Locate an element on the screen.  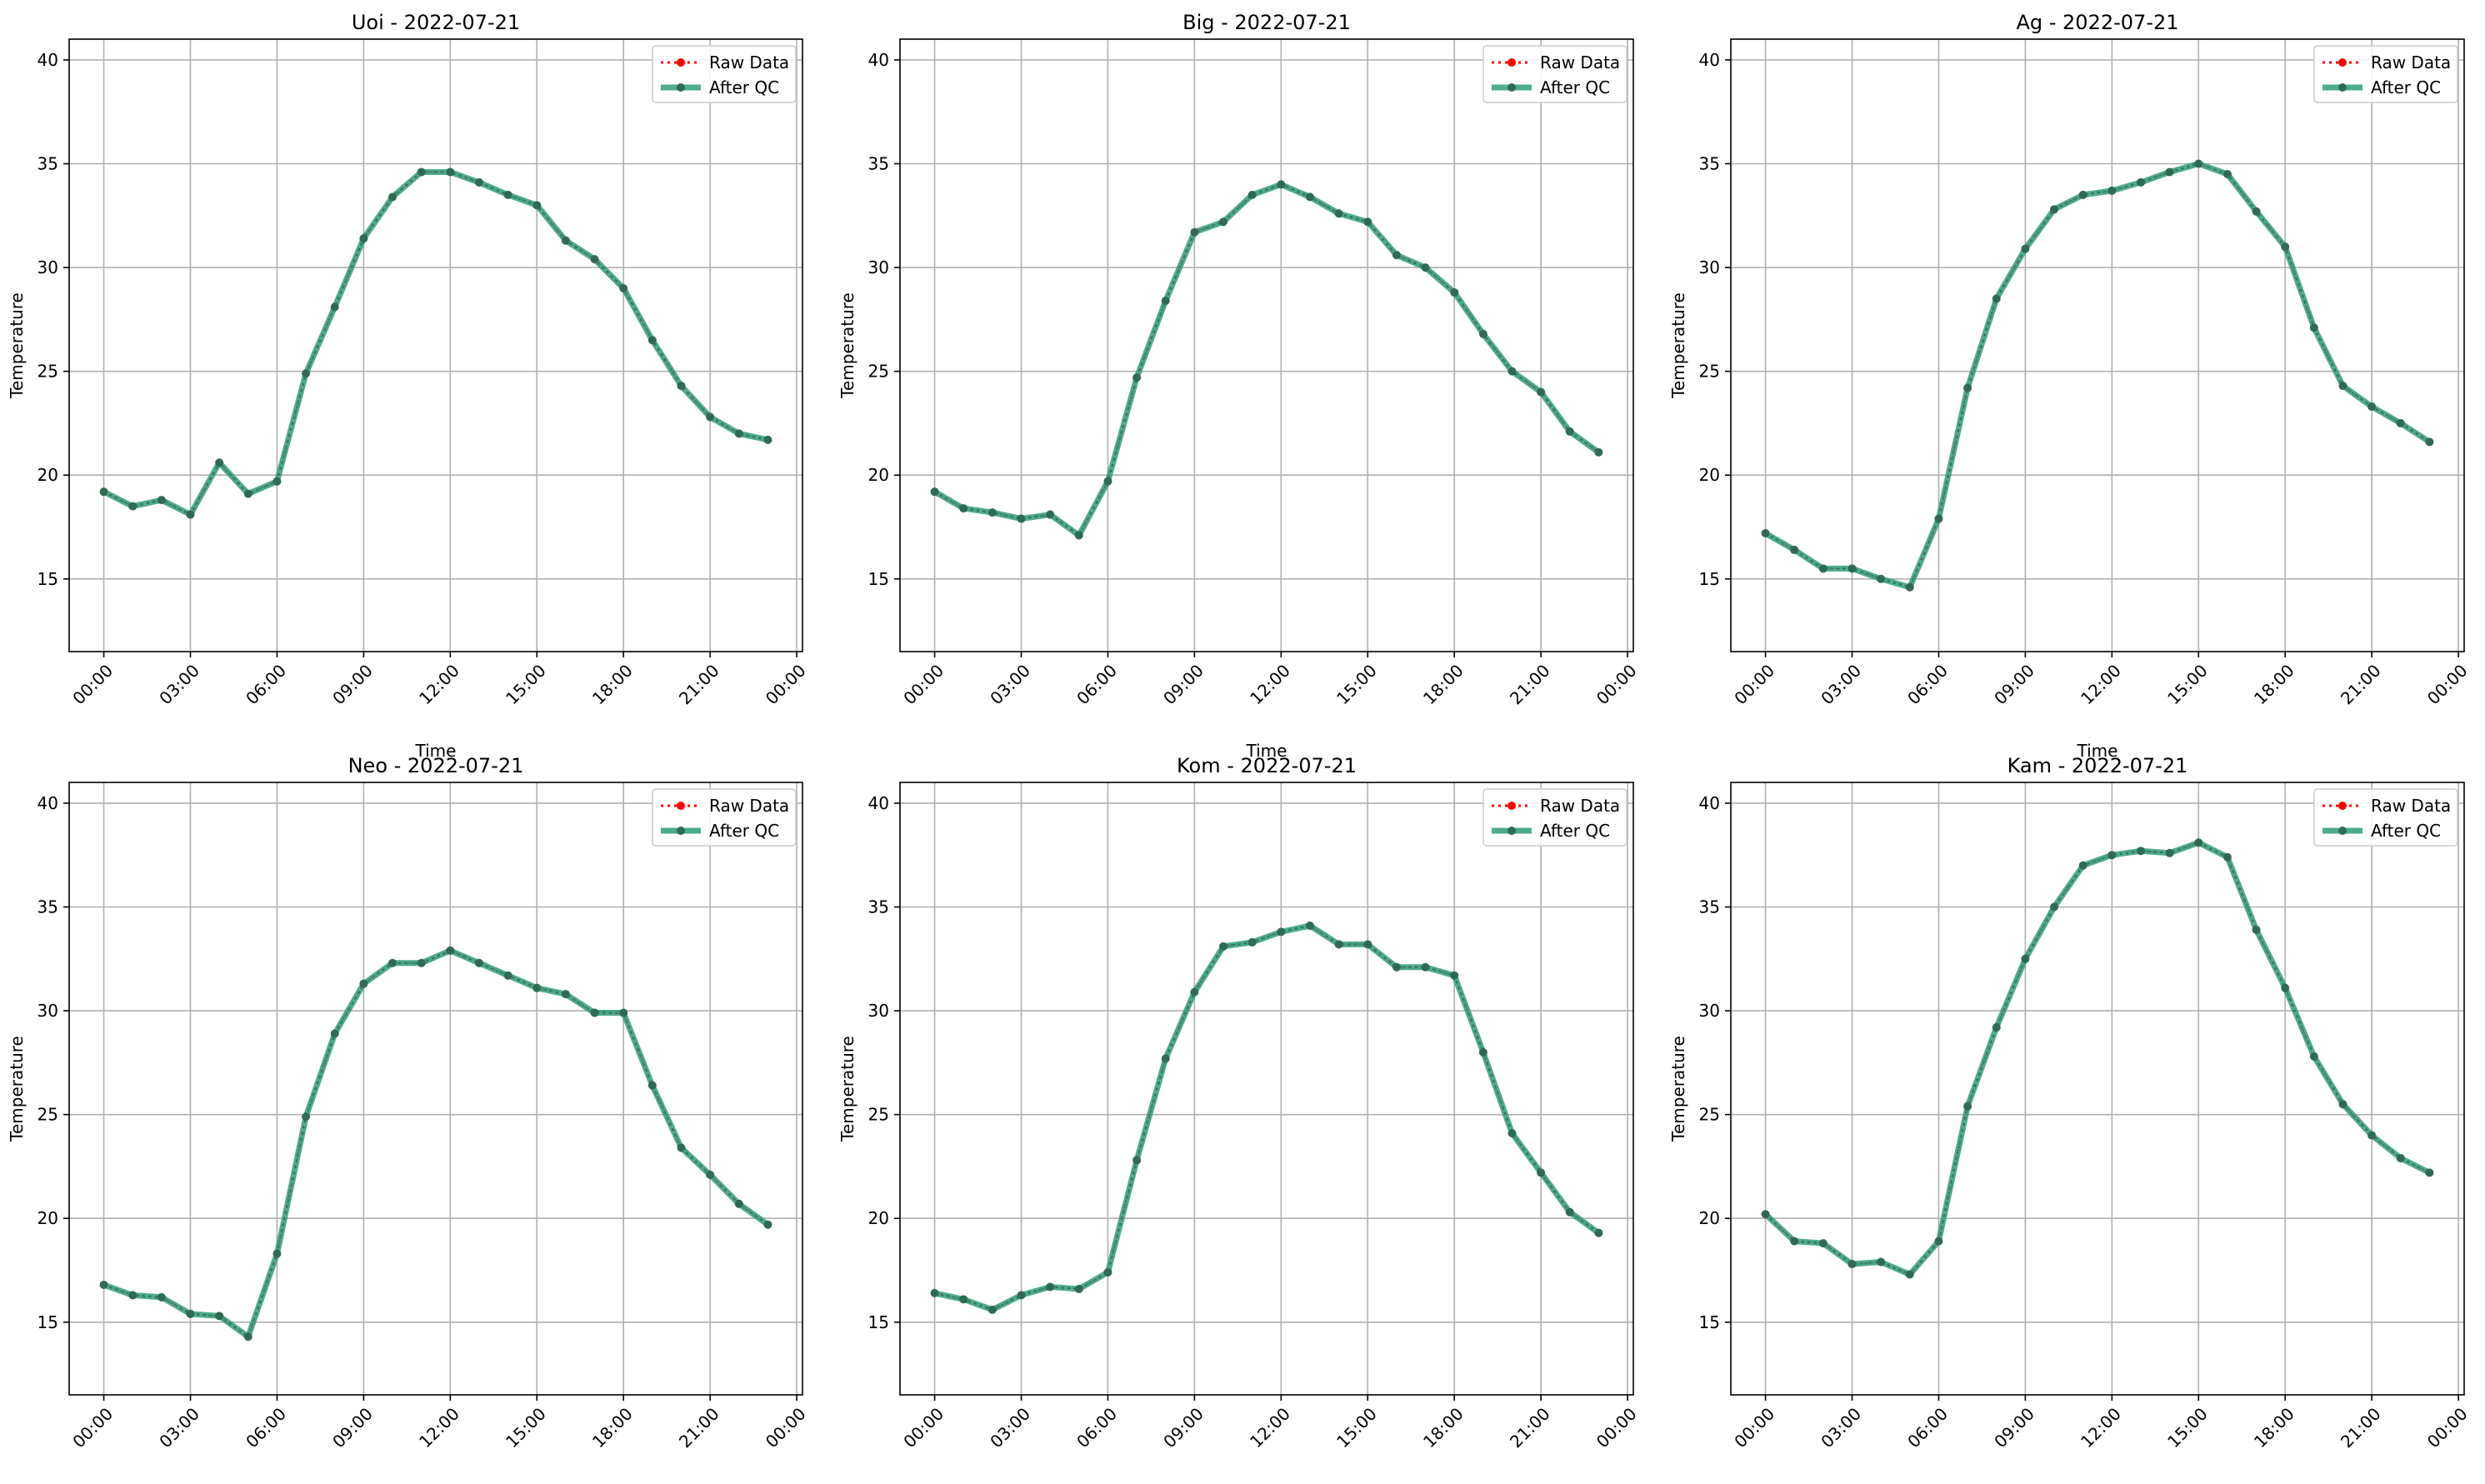
y-tick-label: 35 is located at coordinates (48, 907).